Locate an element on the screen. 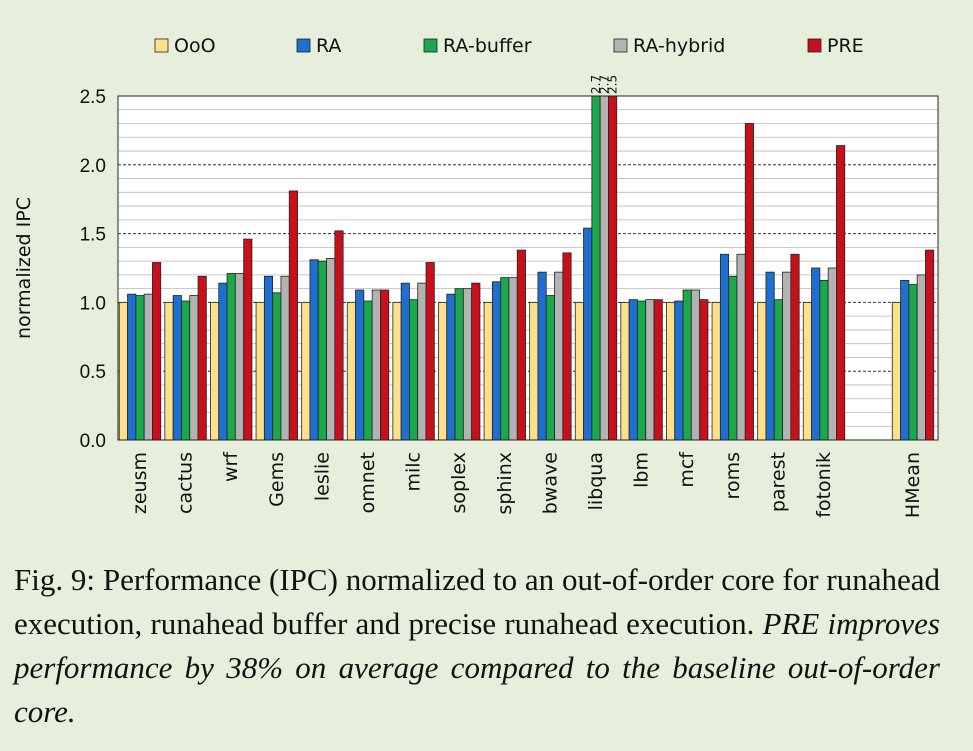 Image resolution: width=973 pixels, height=751 pixels. bar-ra-hybrid-cactus is located at coordinates (194, 368).